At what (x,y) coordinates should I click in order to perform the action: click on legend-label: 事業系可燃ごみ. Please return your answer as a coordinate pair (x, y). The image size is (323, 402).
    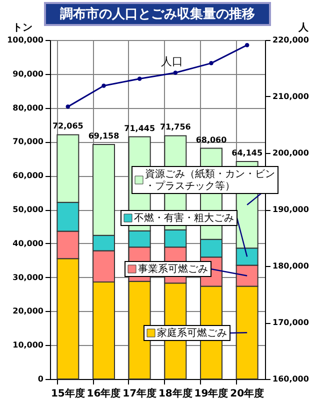
    Looking at the image, I should click on (173, 269).